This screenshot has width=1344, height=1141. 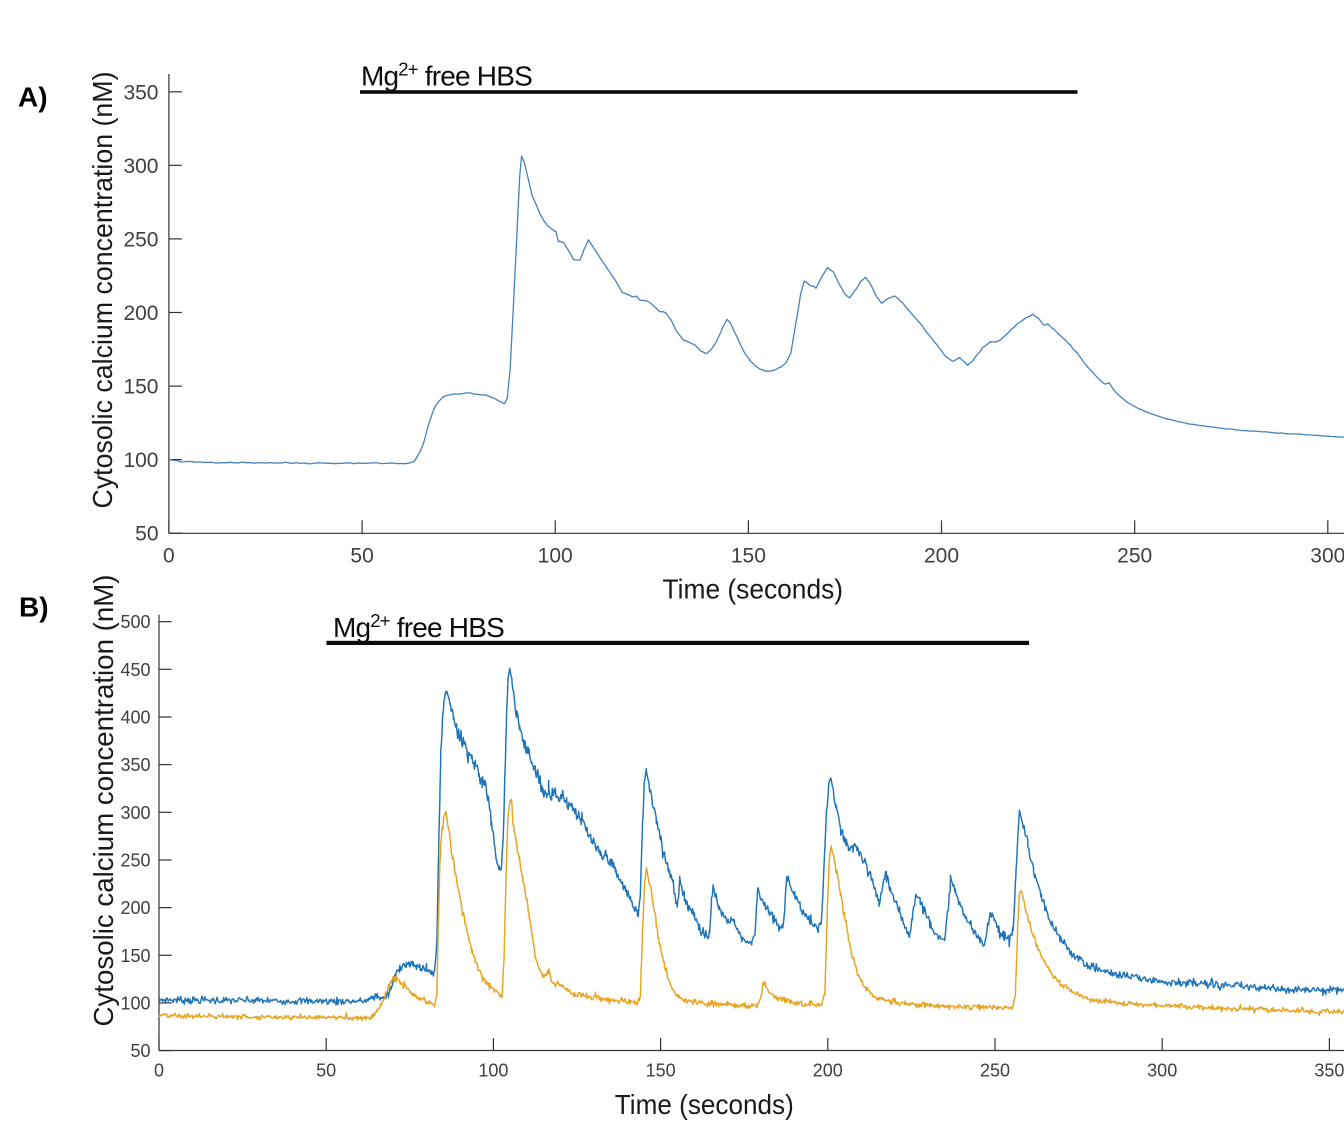 I want to click on svg-text: B), so click(x=34, y=606).